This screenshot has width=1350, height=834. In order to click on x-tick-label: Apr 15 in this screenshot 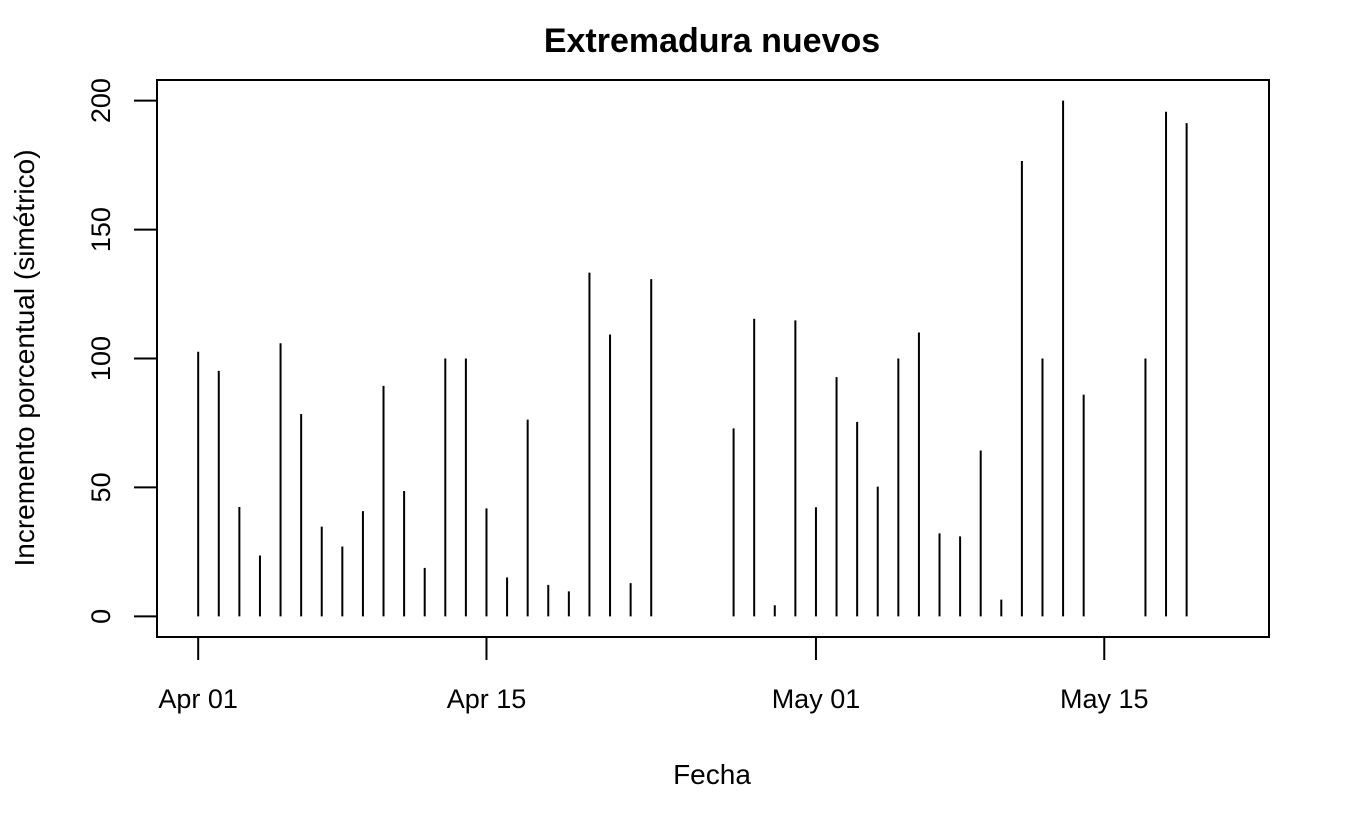, I will do `click(487, 699)`.